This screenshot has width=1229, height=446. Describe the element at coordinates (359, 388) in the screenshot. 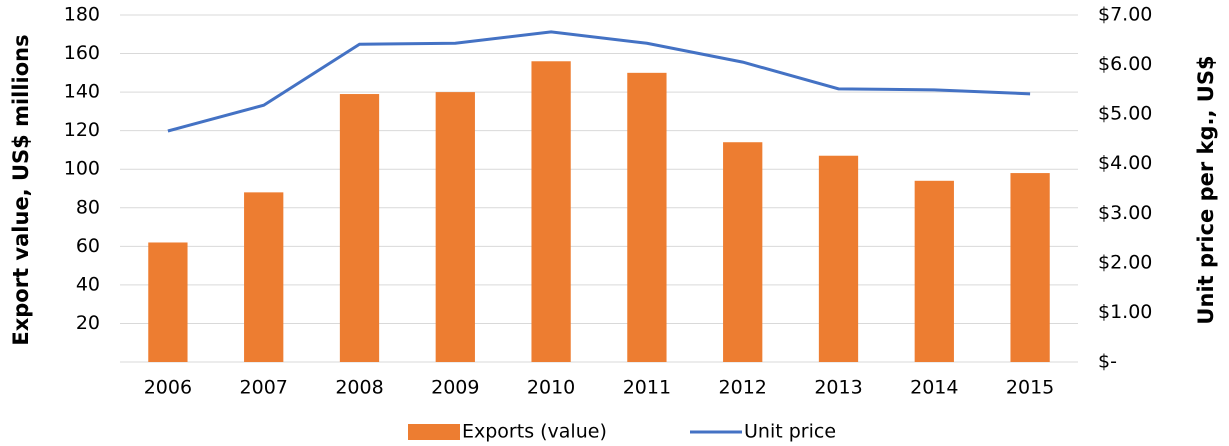

I see `x-tick-label: 2008` at that location.